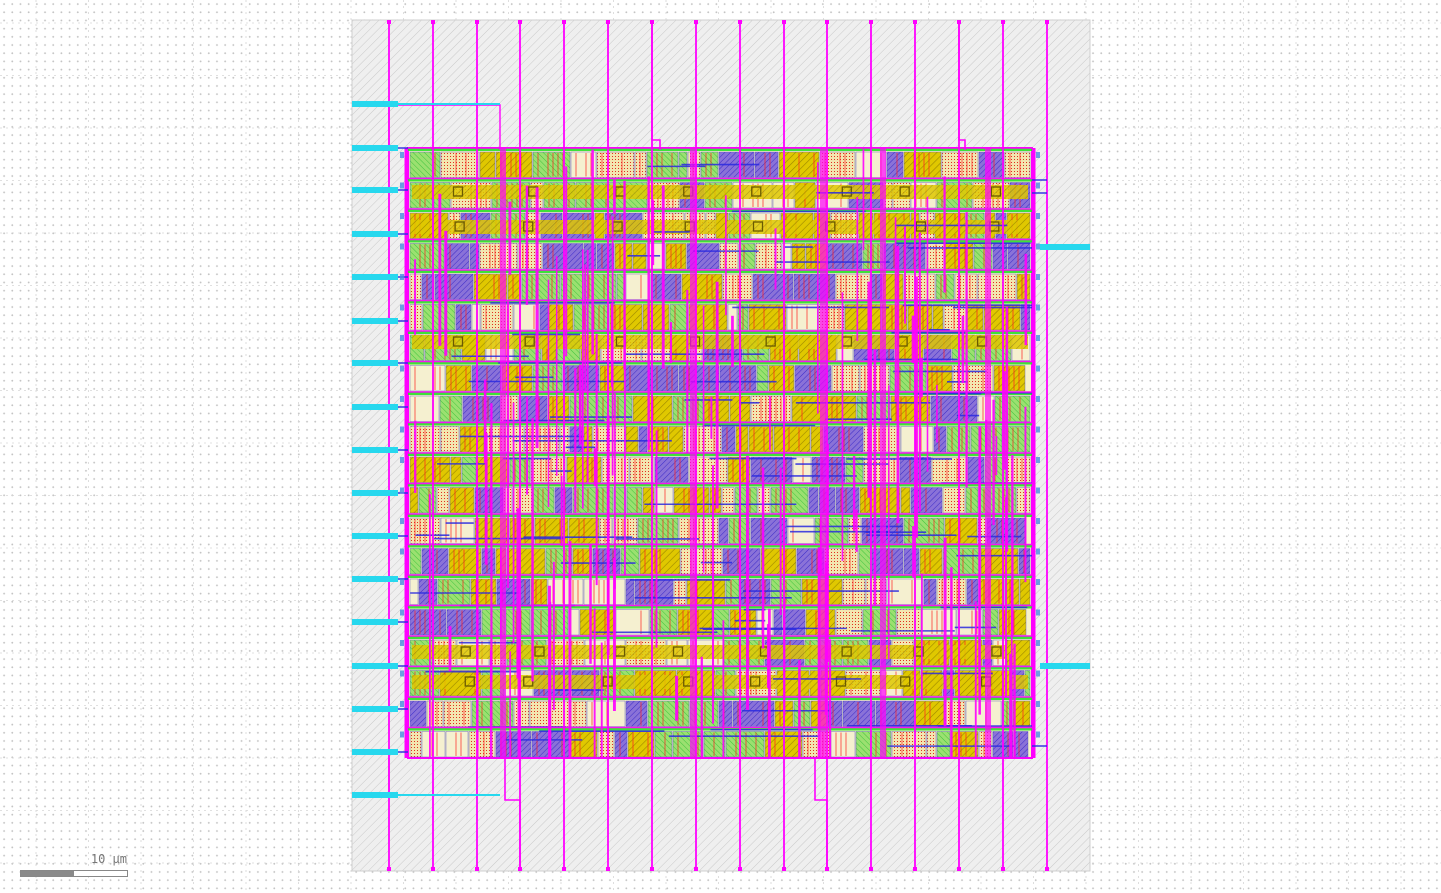  I want to click on scale-bar-track, so click(74, 873).